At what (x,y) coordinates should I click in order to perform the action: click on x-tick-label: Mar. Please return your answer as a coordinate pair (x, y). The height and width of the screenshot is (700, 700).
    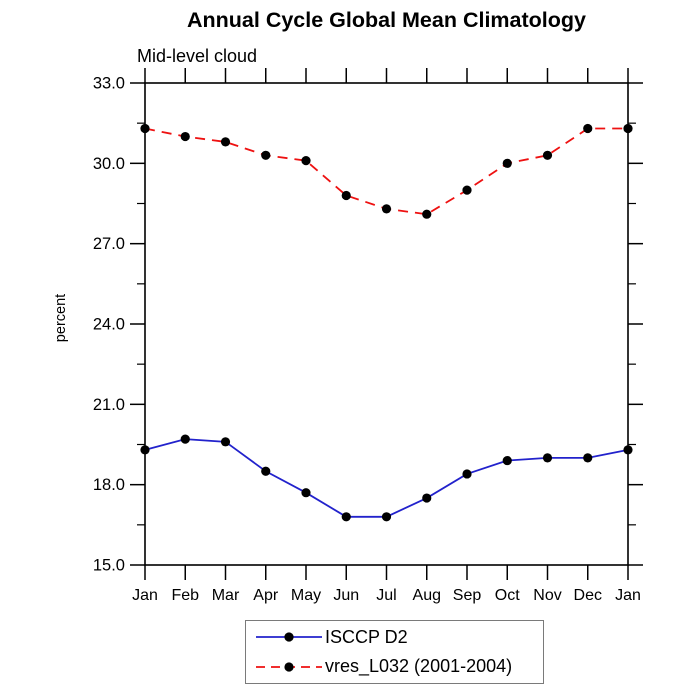
    Looking at the image, I should click on (226, 595).